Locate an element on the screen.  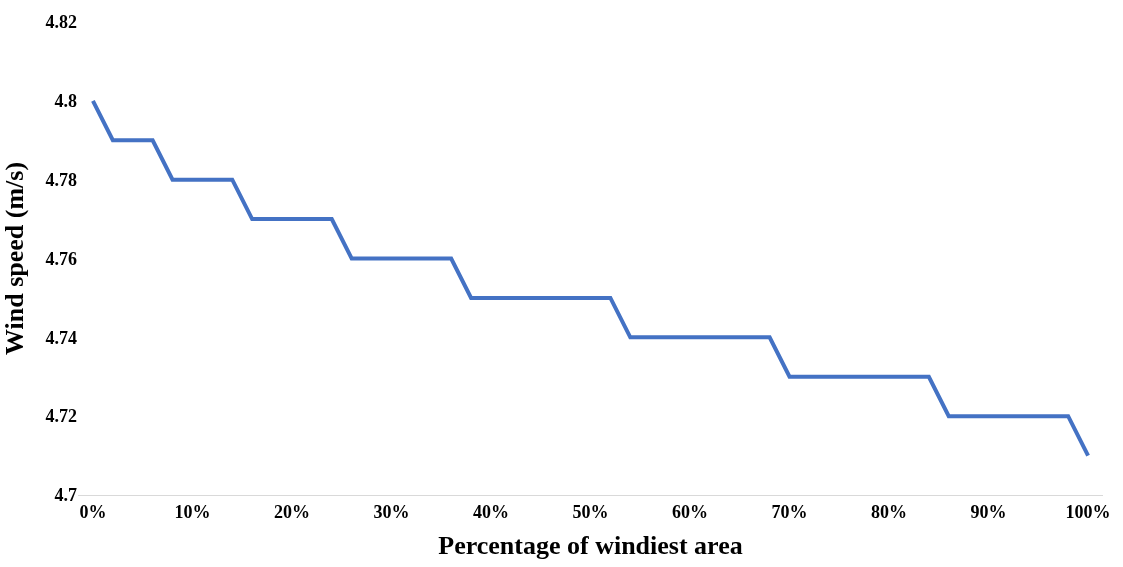
x-tick-label: 70% is located at coordinates (789, 511).